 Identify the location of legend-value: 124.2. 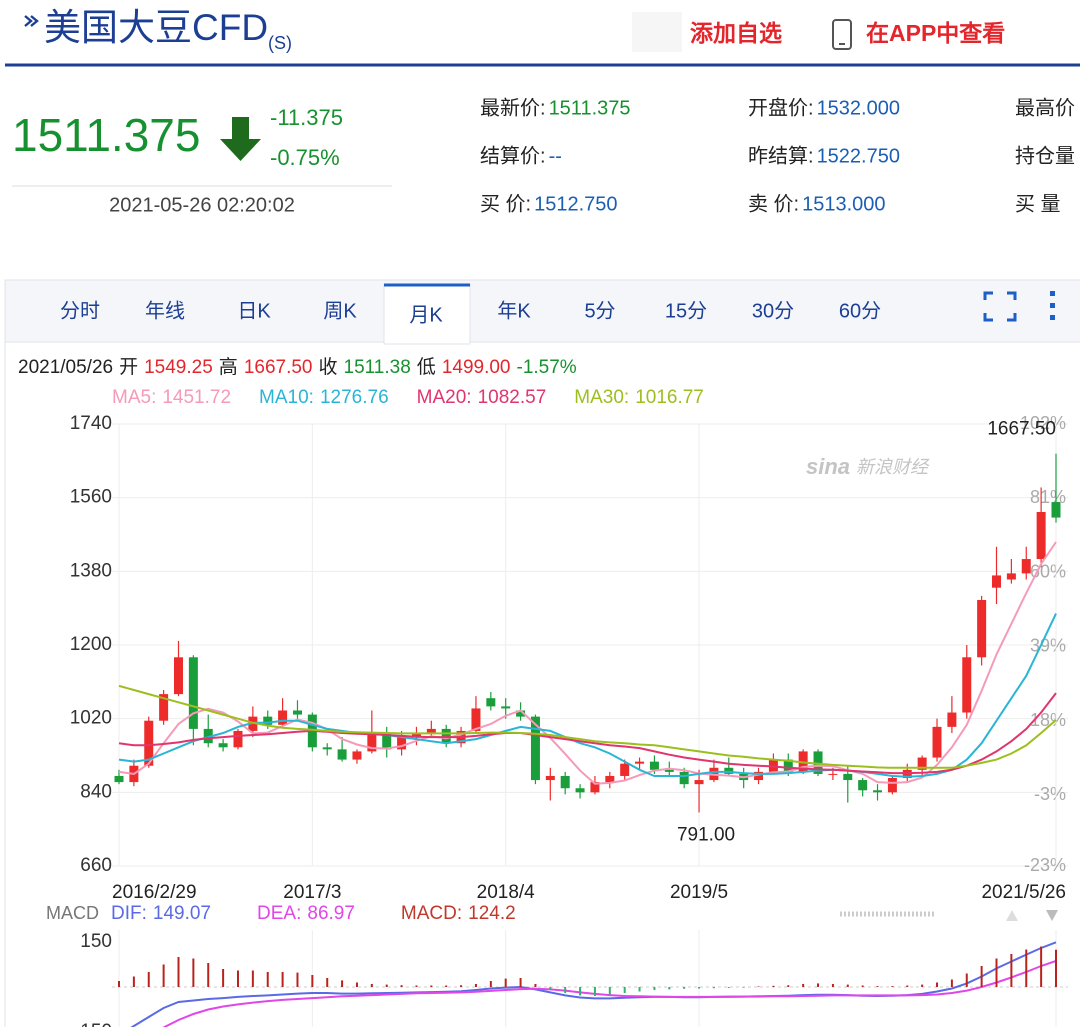
(492, 913).